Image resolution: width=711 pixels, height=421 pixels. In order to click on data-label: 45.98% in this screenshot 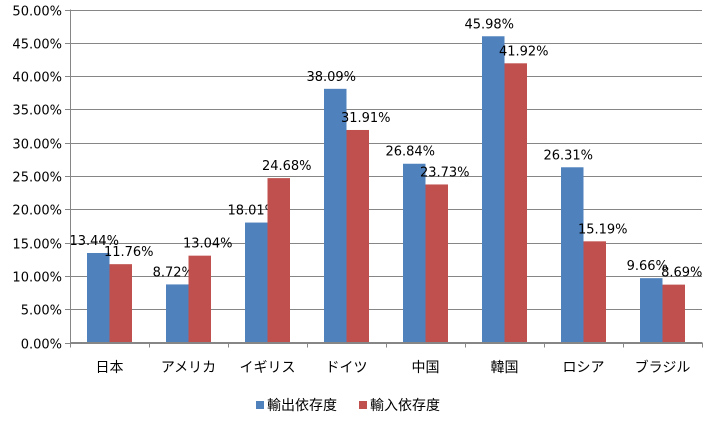, I will do `click(489, 24)`.